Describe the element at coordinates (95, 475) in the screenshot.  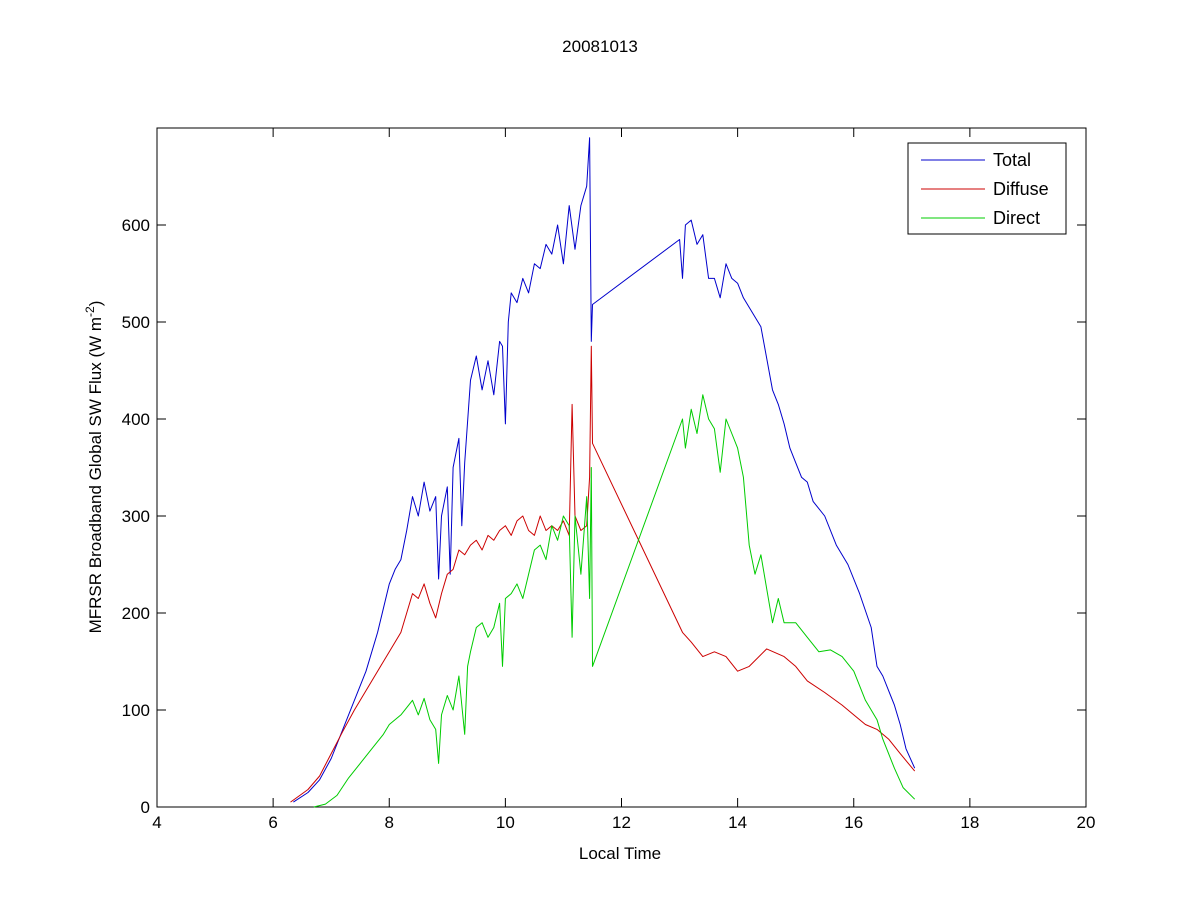
I see `y-axis-label-main: MFRSR Broadband Global SW Flux (W m` at that location.